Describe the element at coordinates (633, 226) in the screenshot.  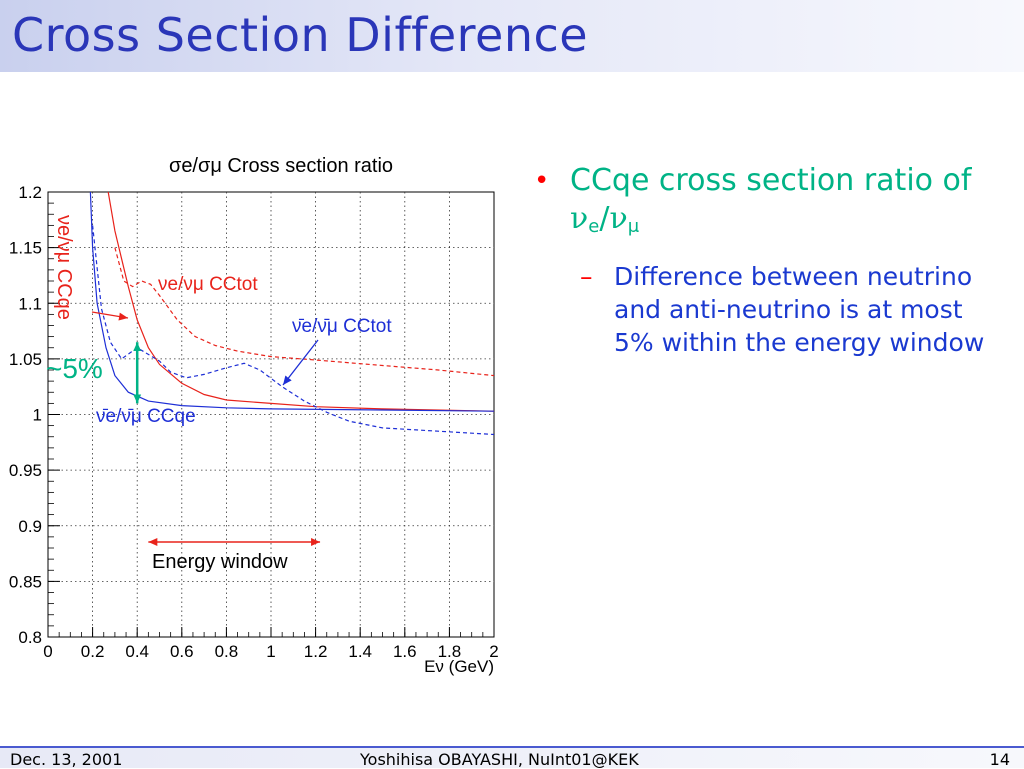
I see `ratio-denominator-sub: μ` at that location.